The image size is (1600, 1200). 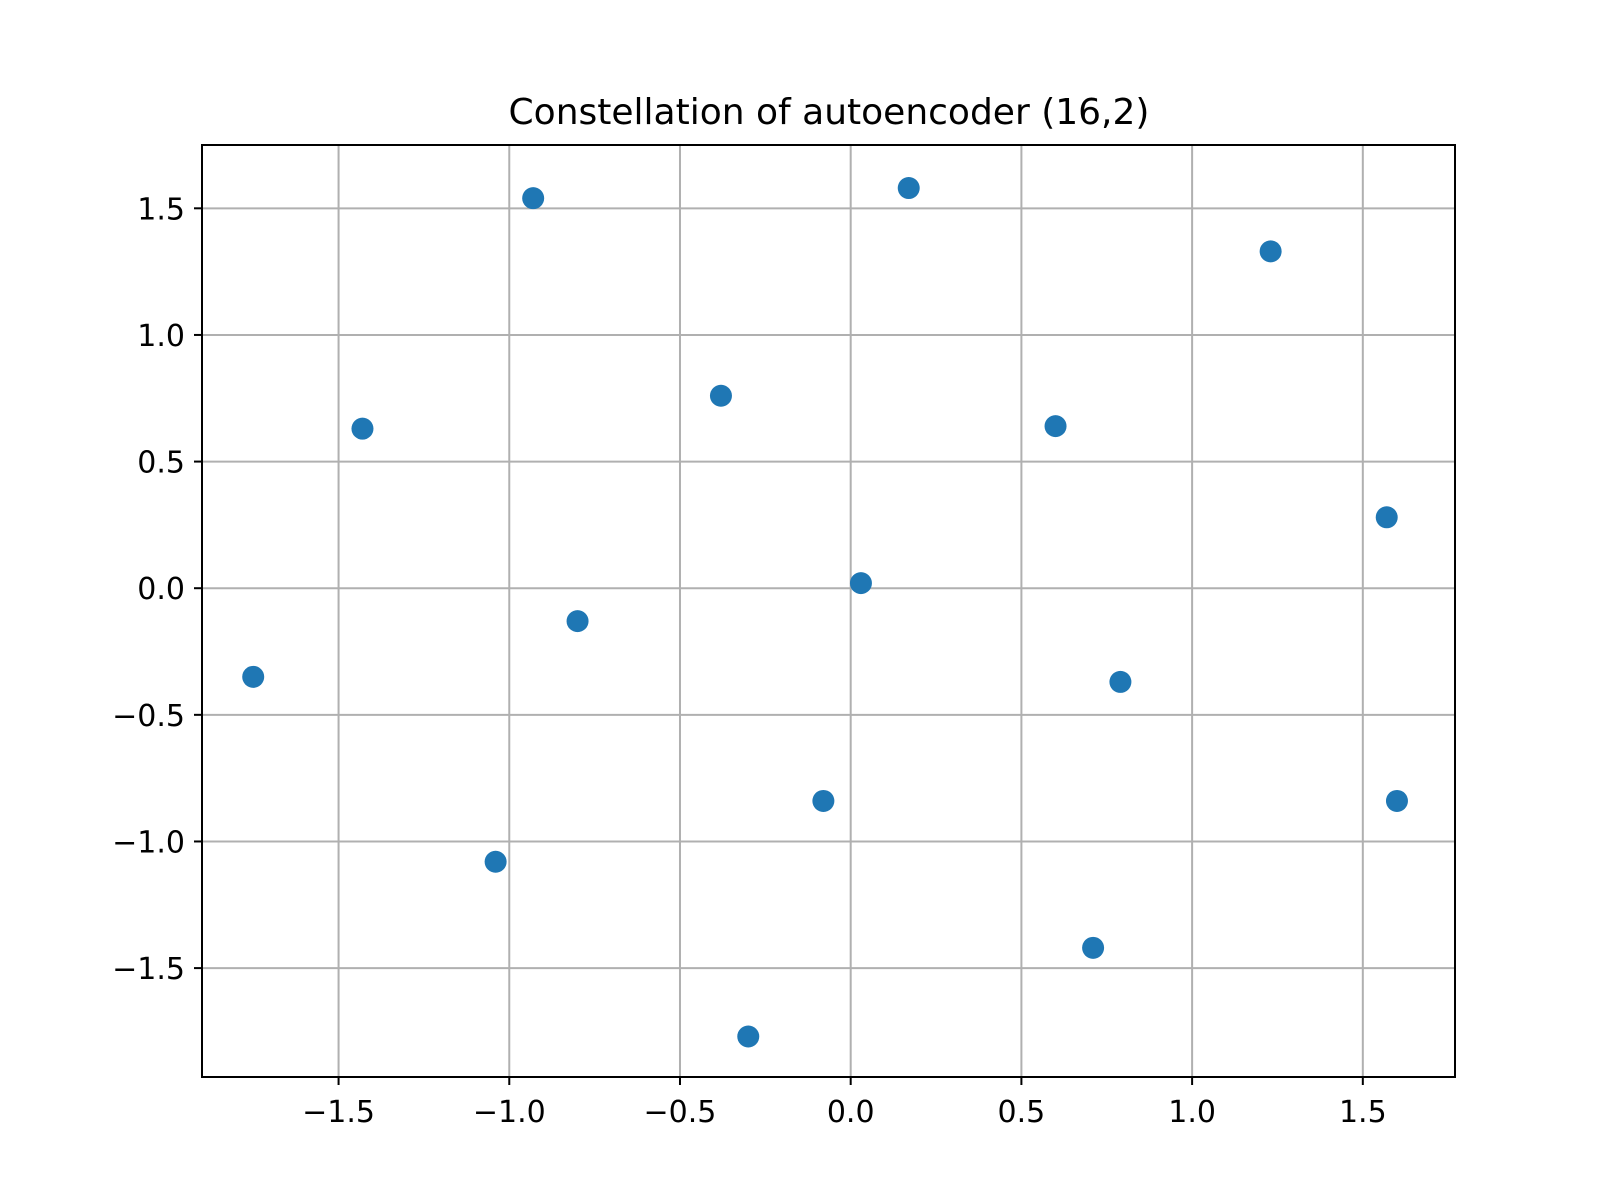 I want to click on x-tick-label: −1.5, so click(x=338, y=1112).